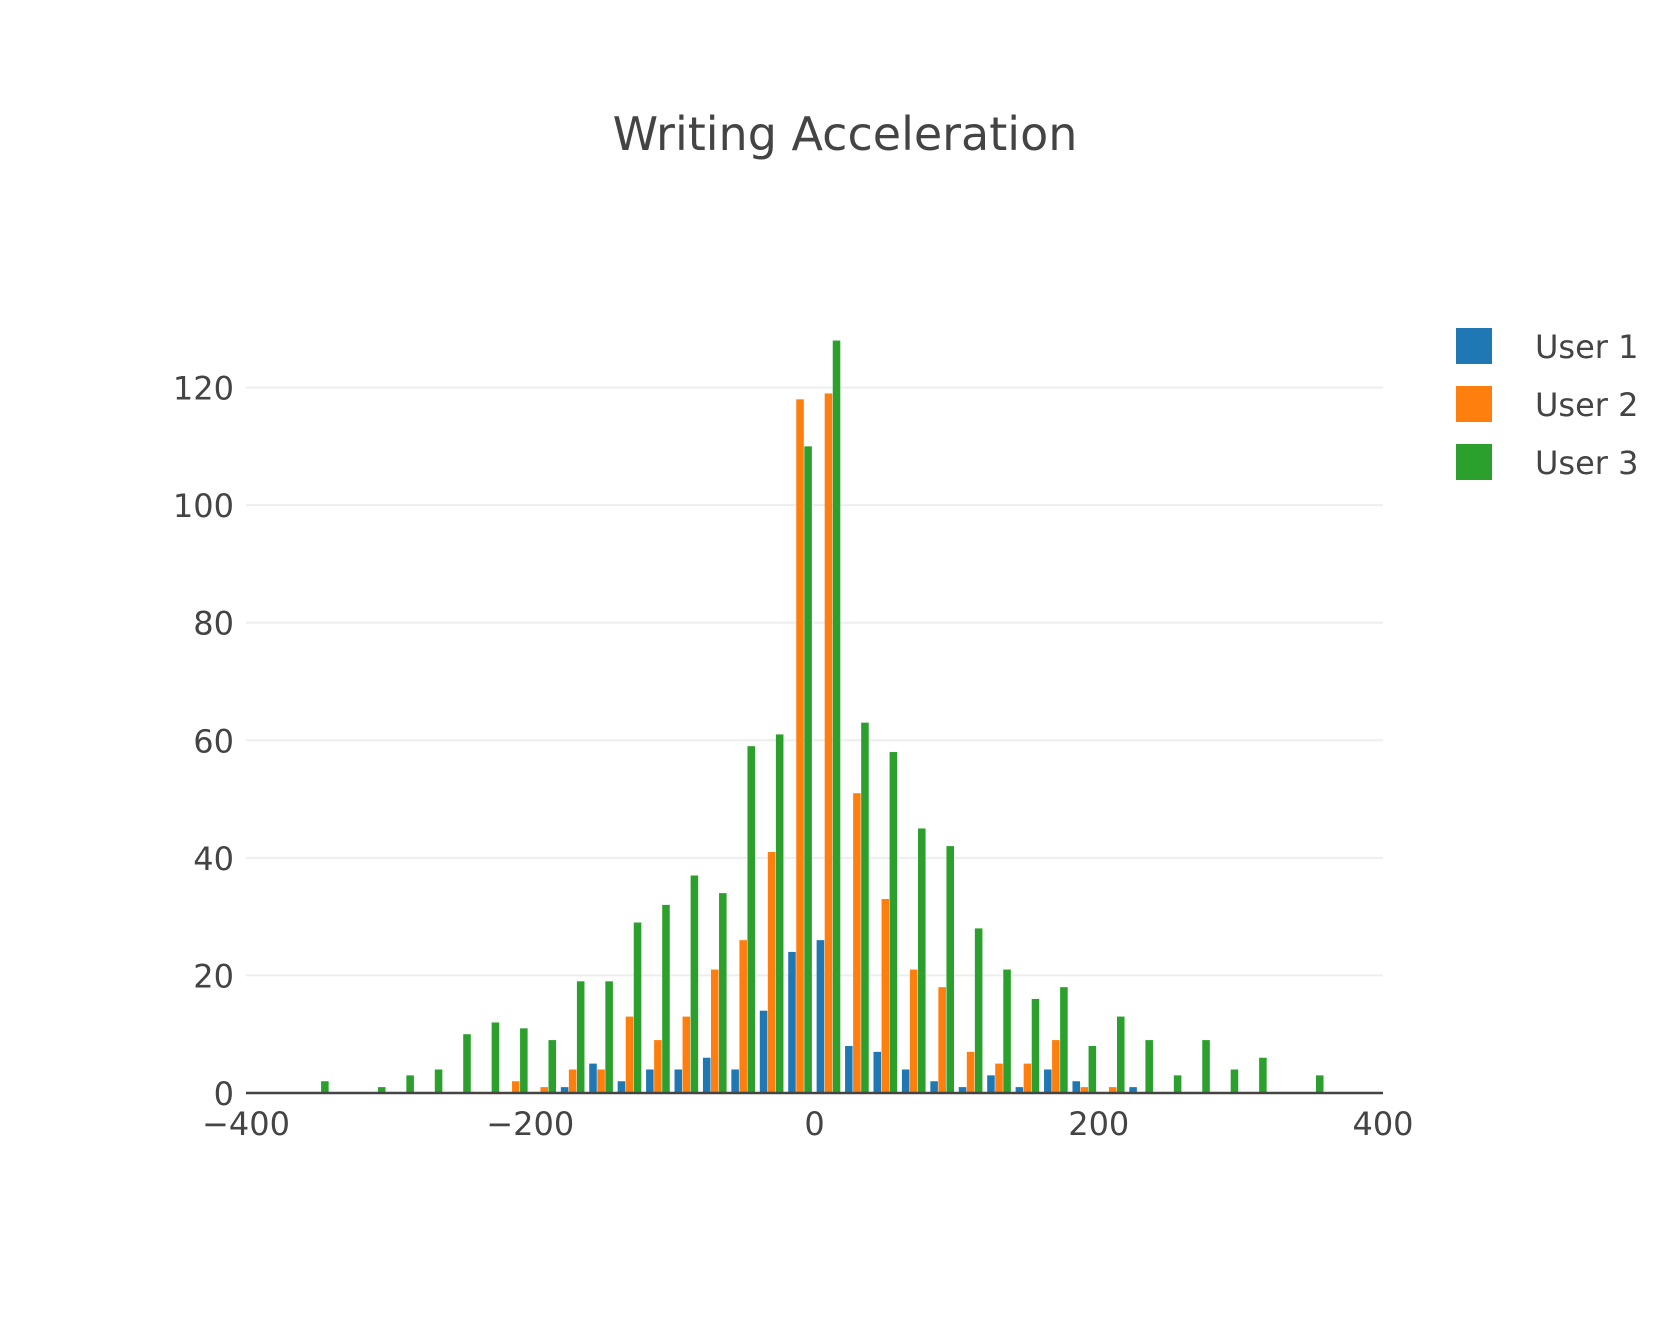  I want to click on y-tick-label: 120, so click(203, 389).